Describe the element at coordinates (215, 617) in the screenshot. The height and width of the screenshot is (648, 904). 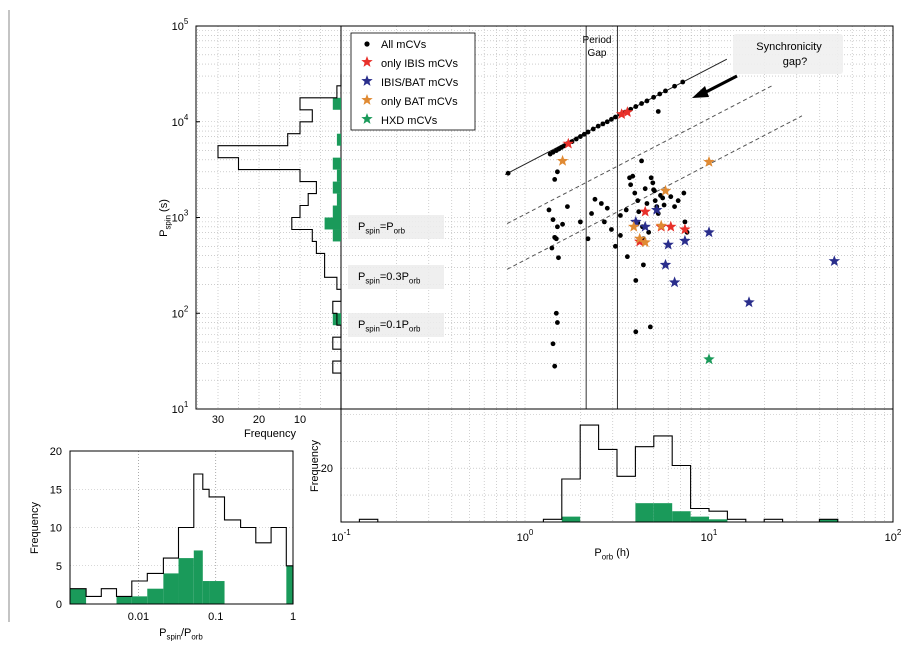
I see `x-tick-label: 0.1` at that location.